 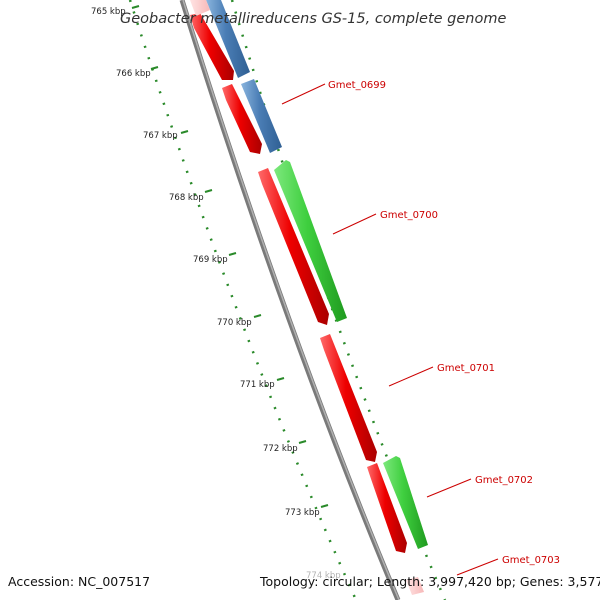 What do you see at coordinates (234, 323) in the screenshot?
I see `kbp-label: 770 kbp` at bounding box center [234, 323].